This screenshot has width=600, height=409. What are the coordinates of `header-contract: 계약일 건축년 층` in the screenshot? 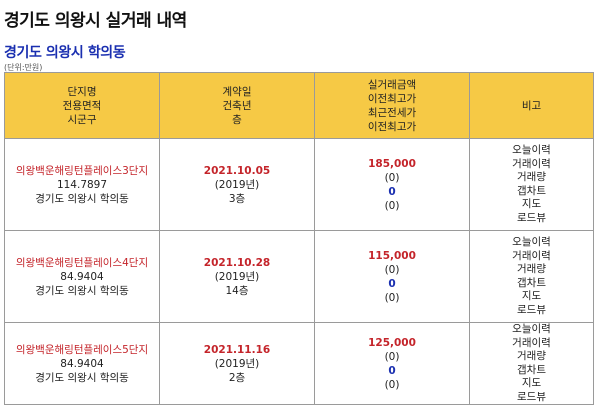 It's located at (237, 105).